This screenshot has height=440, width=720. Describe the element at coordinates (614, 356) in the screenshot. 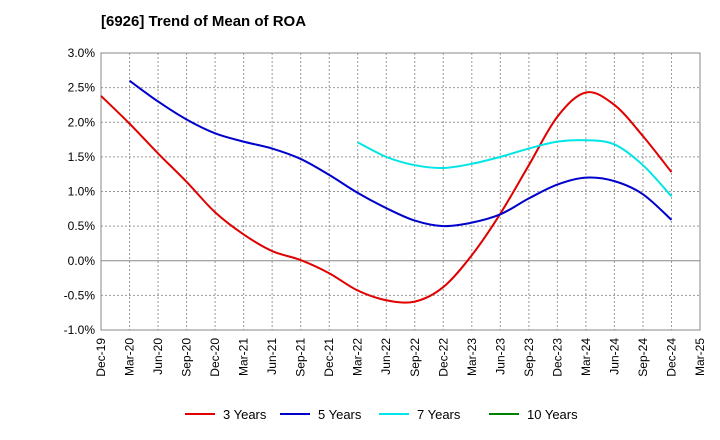

I see `x-tick-label: Jun-24` at that location.